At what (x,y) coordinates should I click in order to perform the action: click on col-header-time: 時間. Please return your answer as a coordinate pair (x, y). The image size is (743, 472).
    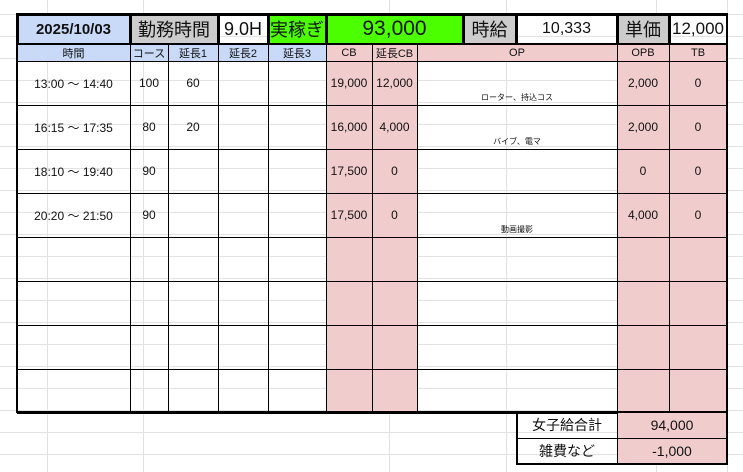
    Looking at the image, I should click on (73, 52).